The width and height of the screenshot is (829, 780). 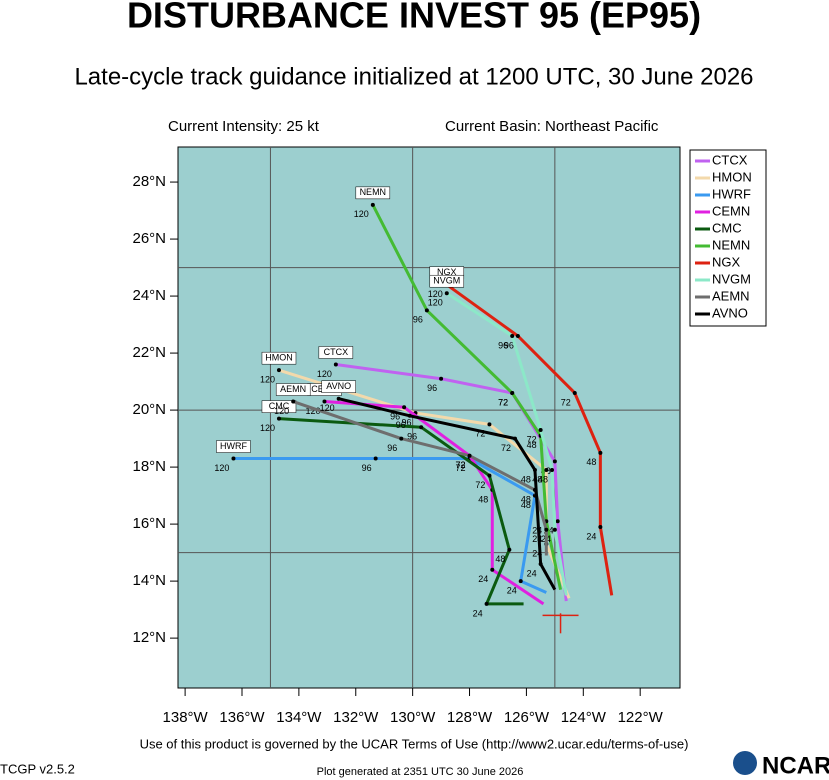 What do you see at coordinates (731, 278) in the screenshot?
I see `legend-label: NVGM` at bounding box center [731, 278].